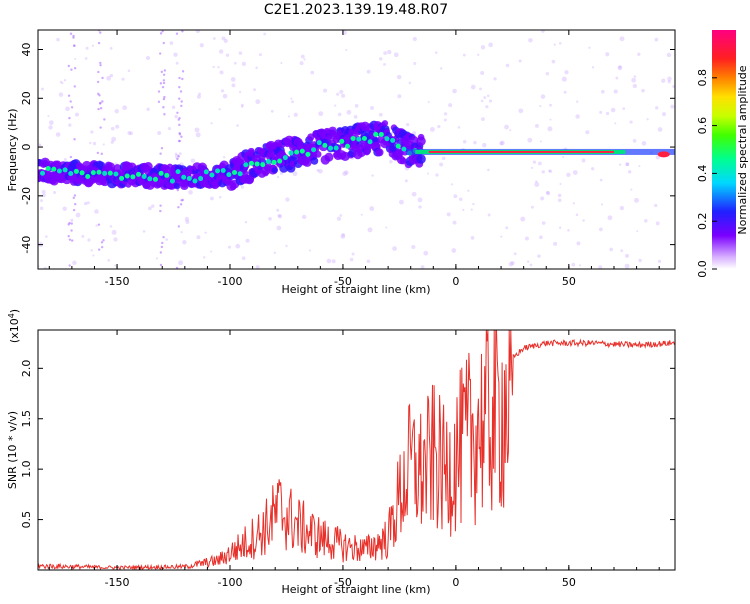 This screenshot has width=750, height=604. I want to click on colorbar-label: Normalized spectral amplitude, so click(742, 149).